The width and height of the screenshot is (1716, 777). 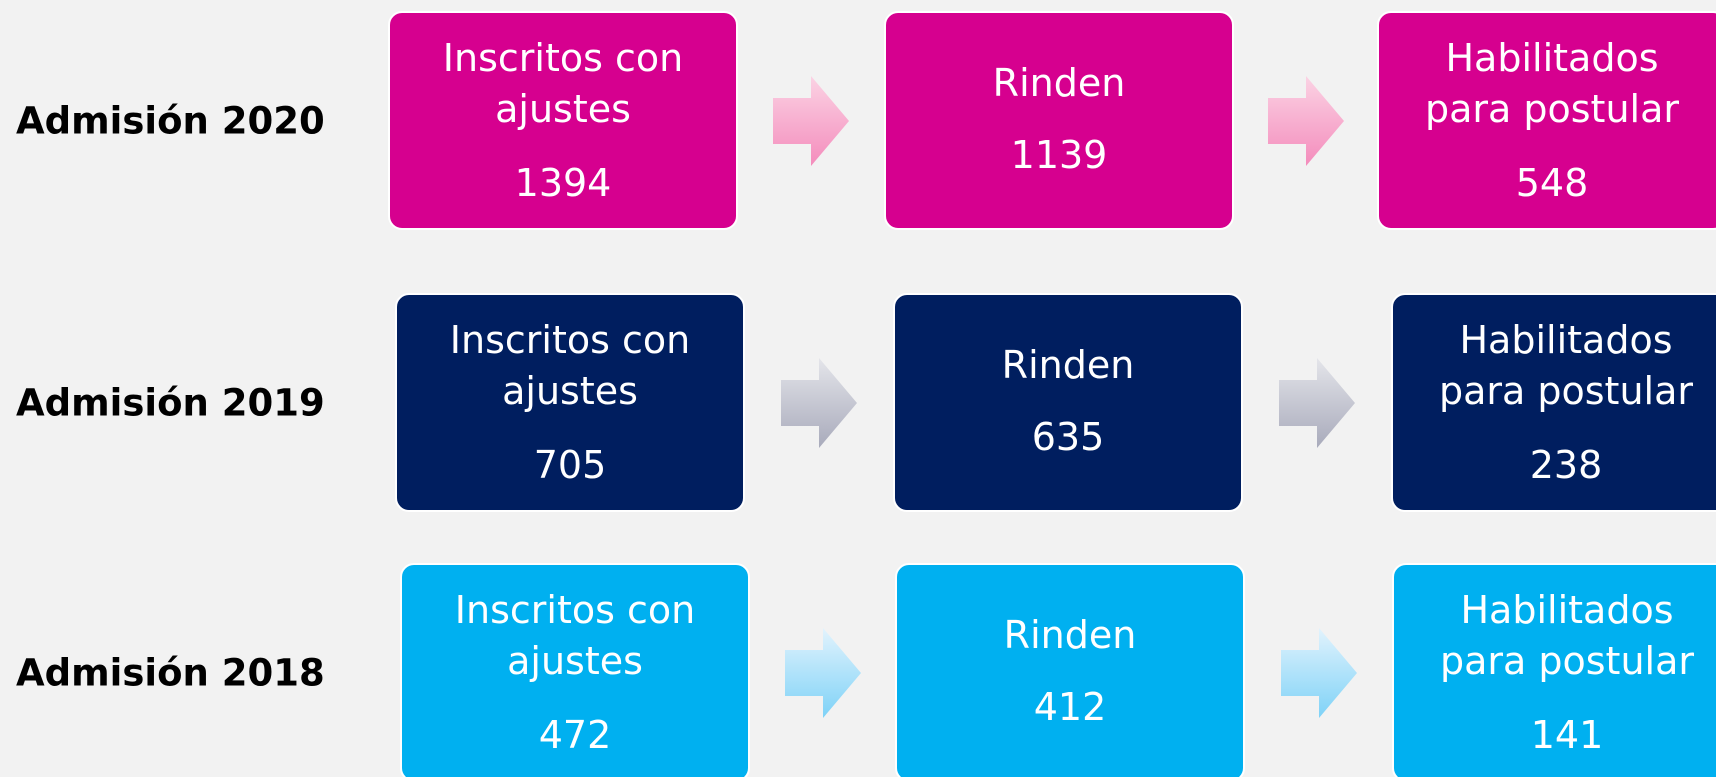 What do you see at coordinates (170, 402) in the screenshot?
I see `row-label: Admisión 2019` at bounding box center [170, 402].